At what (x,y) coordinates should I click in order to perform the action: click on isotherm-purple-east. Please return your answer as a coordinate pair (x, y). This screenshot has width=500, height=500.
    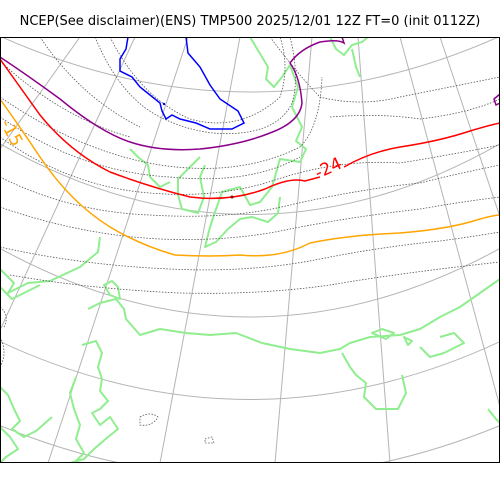
    Looking at the image, I should click on (496, 100).